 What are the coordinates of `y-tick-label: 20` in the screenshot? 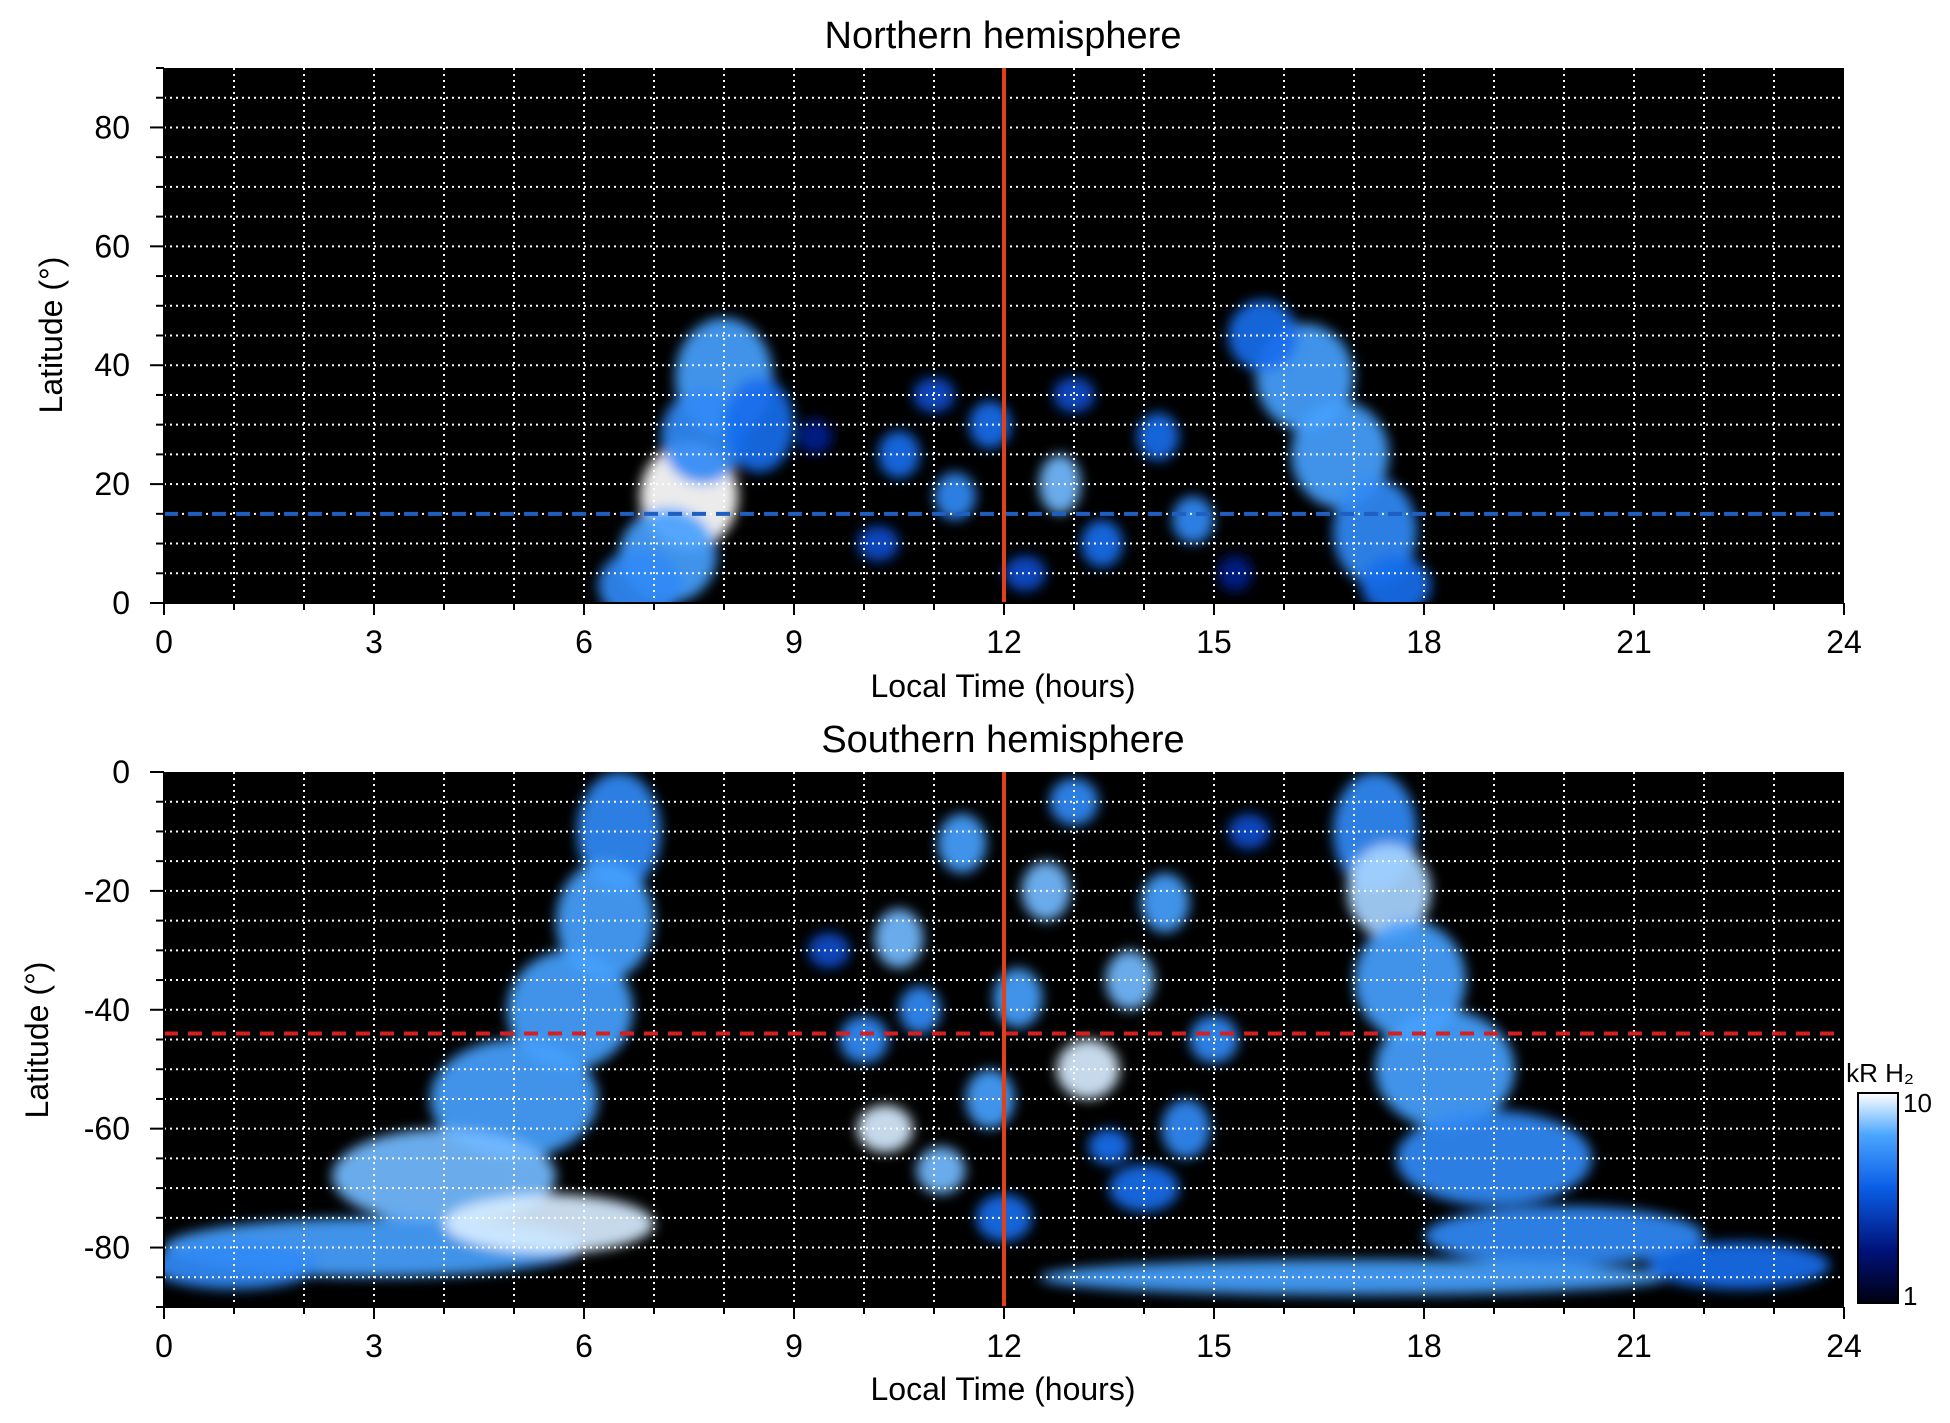 It's located at (112, 484).